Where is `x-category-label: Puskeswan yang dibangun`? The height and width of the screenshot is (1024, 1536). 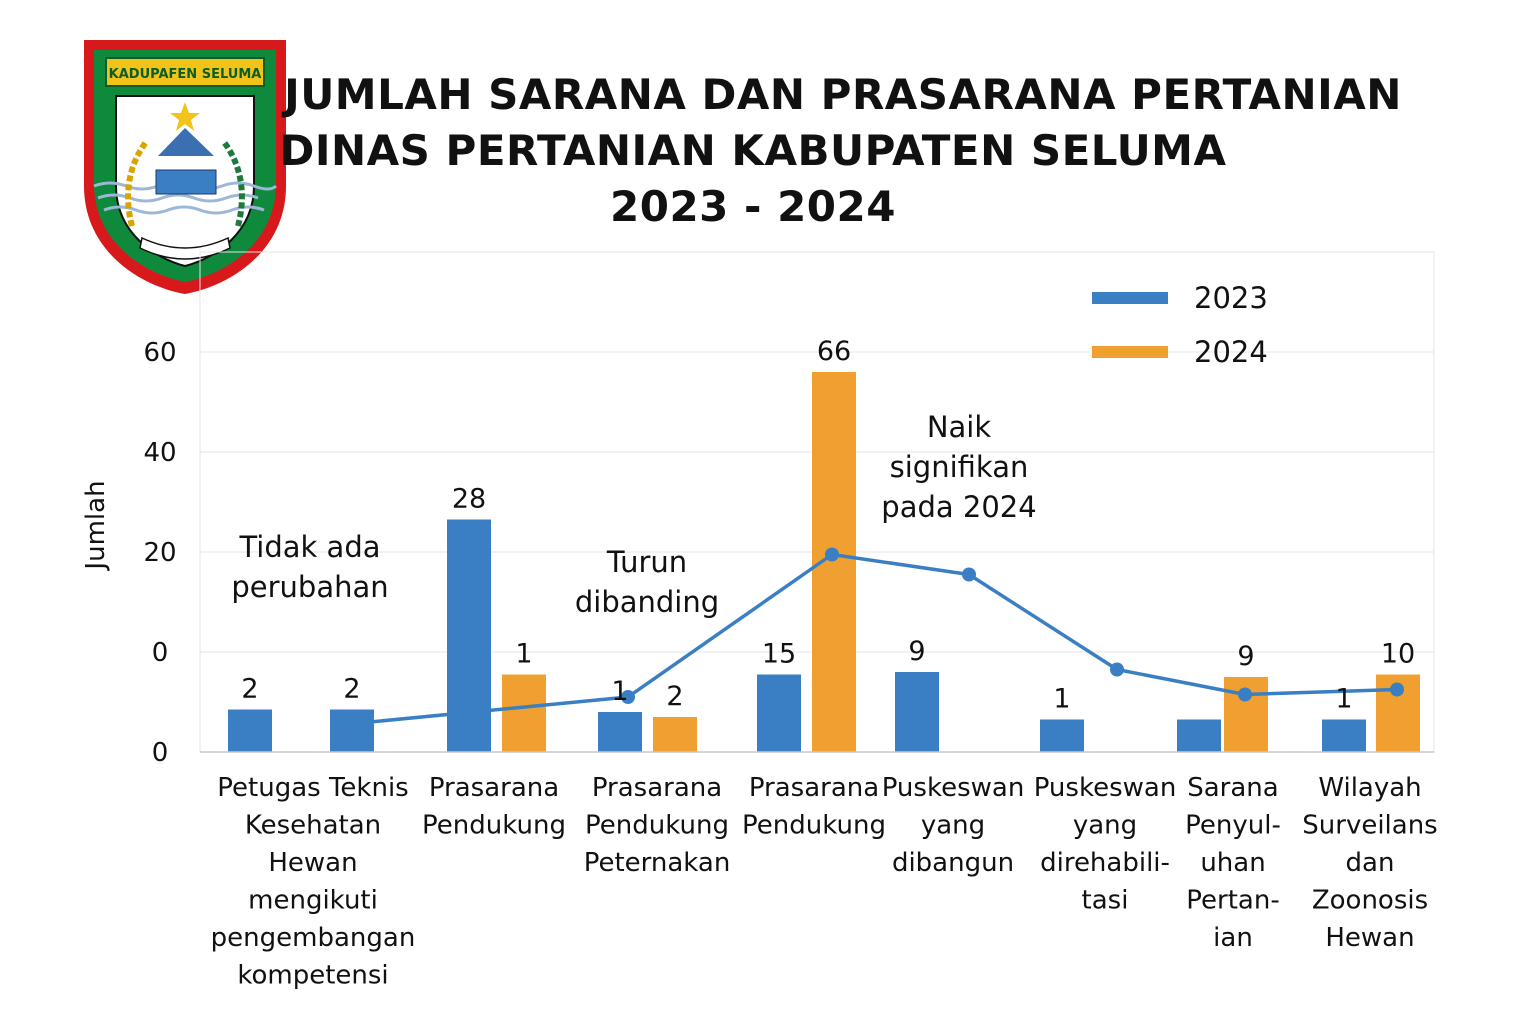
x-category-label: Puskeswan yang dibangun is located at coordinates (953, 825).